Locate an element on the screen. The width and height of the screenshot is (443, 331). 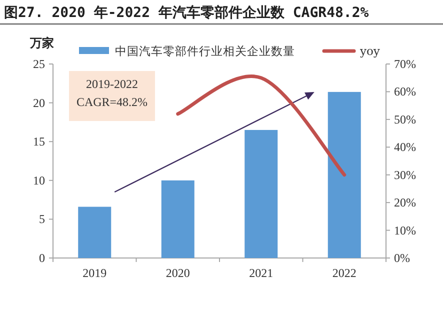
y2-tick-label: 70% is located at coordinates (405, 64).